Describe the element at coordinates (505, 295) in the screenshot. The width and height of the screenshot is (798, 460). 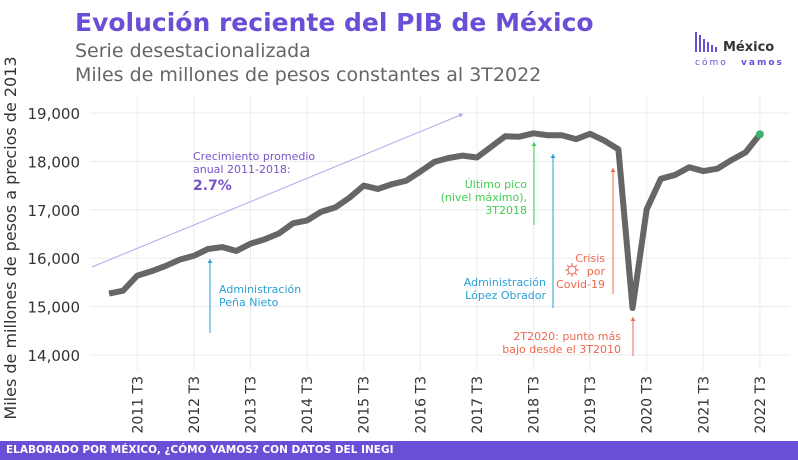
I see `amlo-annotation-line2: López Obrador` at that location.